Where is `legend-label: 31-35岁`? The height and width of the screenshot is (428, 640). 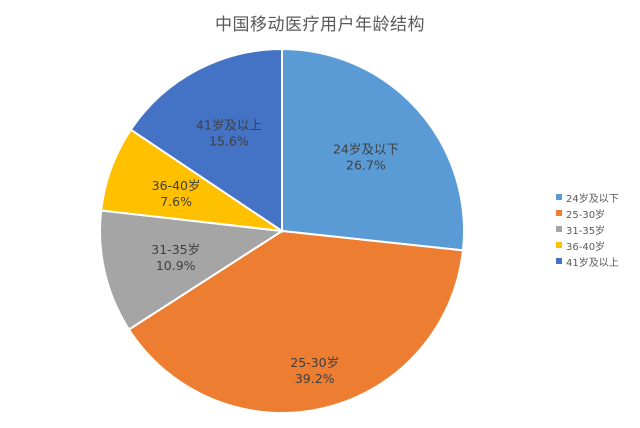
legend-label: 31-35岁 is located at coordinates (586, 231).